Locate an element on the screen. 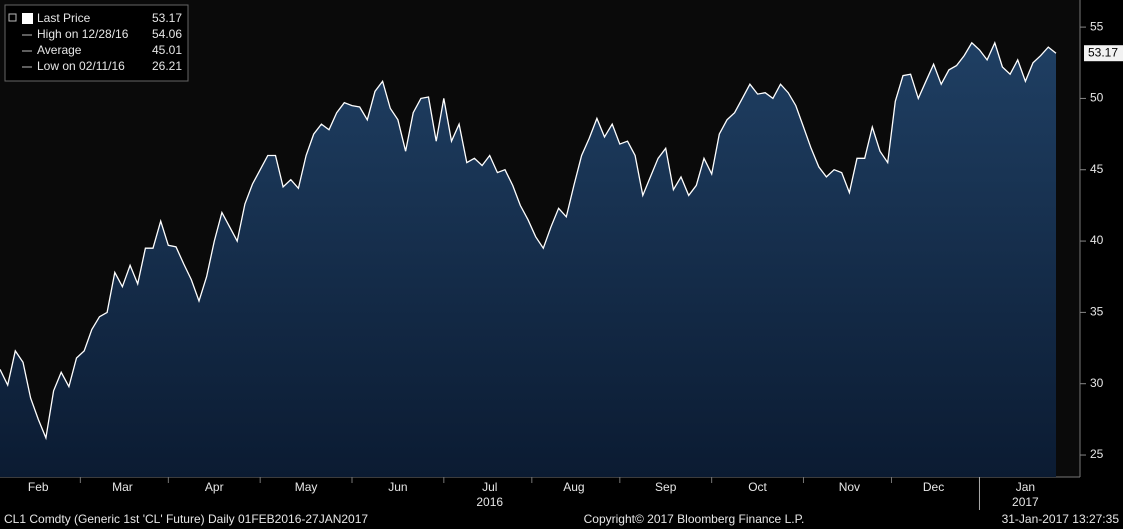 The width and height of the screenshot is (1123, 529). legend-toggle is located at coordinates (12, 17).